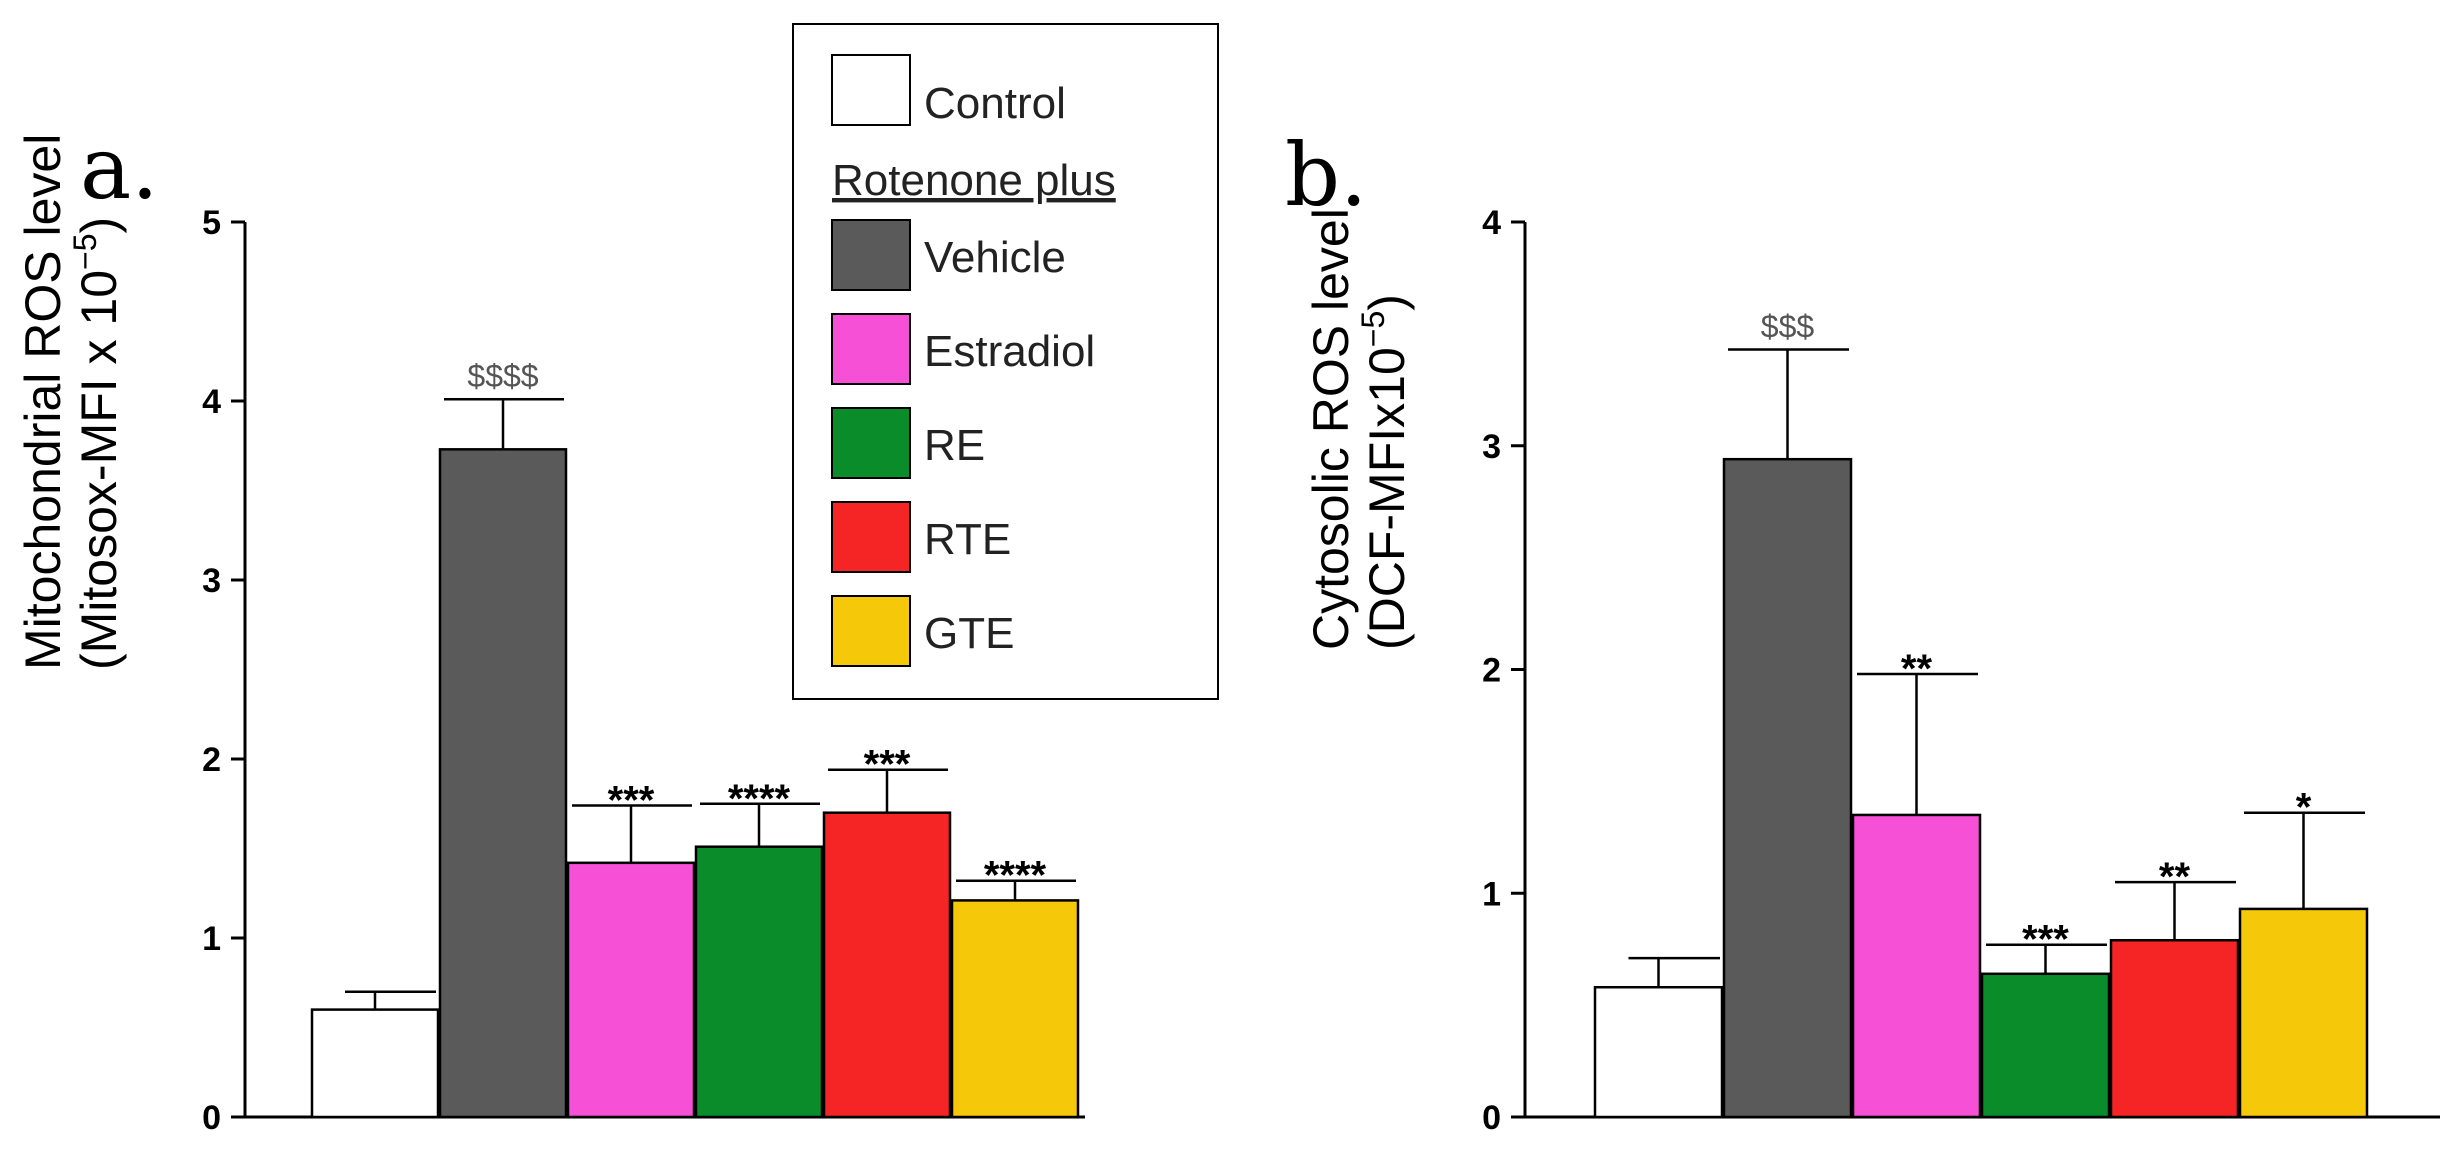 The image size is (2460, 1162). I want to click on panel-a-y-tick-label: 1, so click(211, 939).